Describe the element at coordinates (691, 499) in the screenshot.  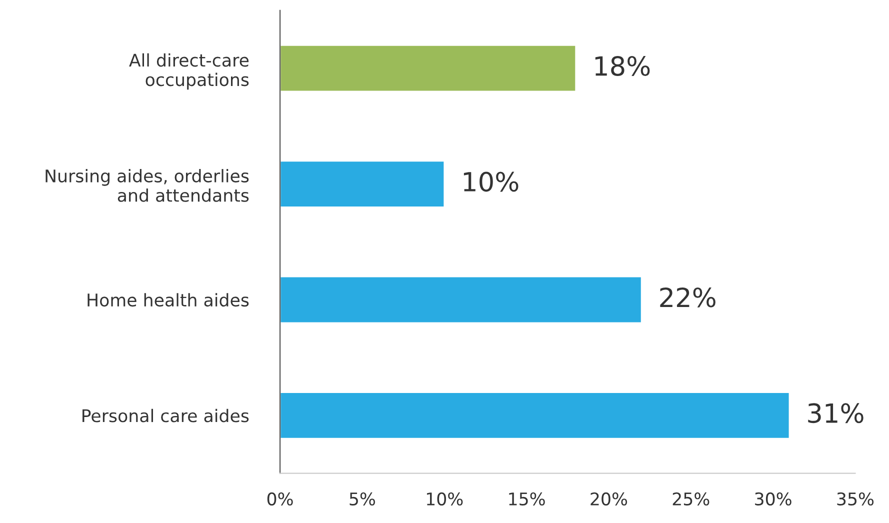
I see `x-tick-label: 25%` at that location.